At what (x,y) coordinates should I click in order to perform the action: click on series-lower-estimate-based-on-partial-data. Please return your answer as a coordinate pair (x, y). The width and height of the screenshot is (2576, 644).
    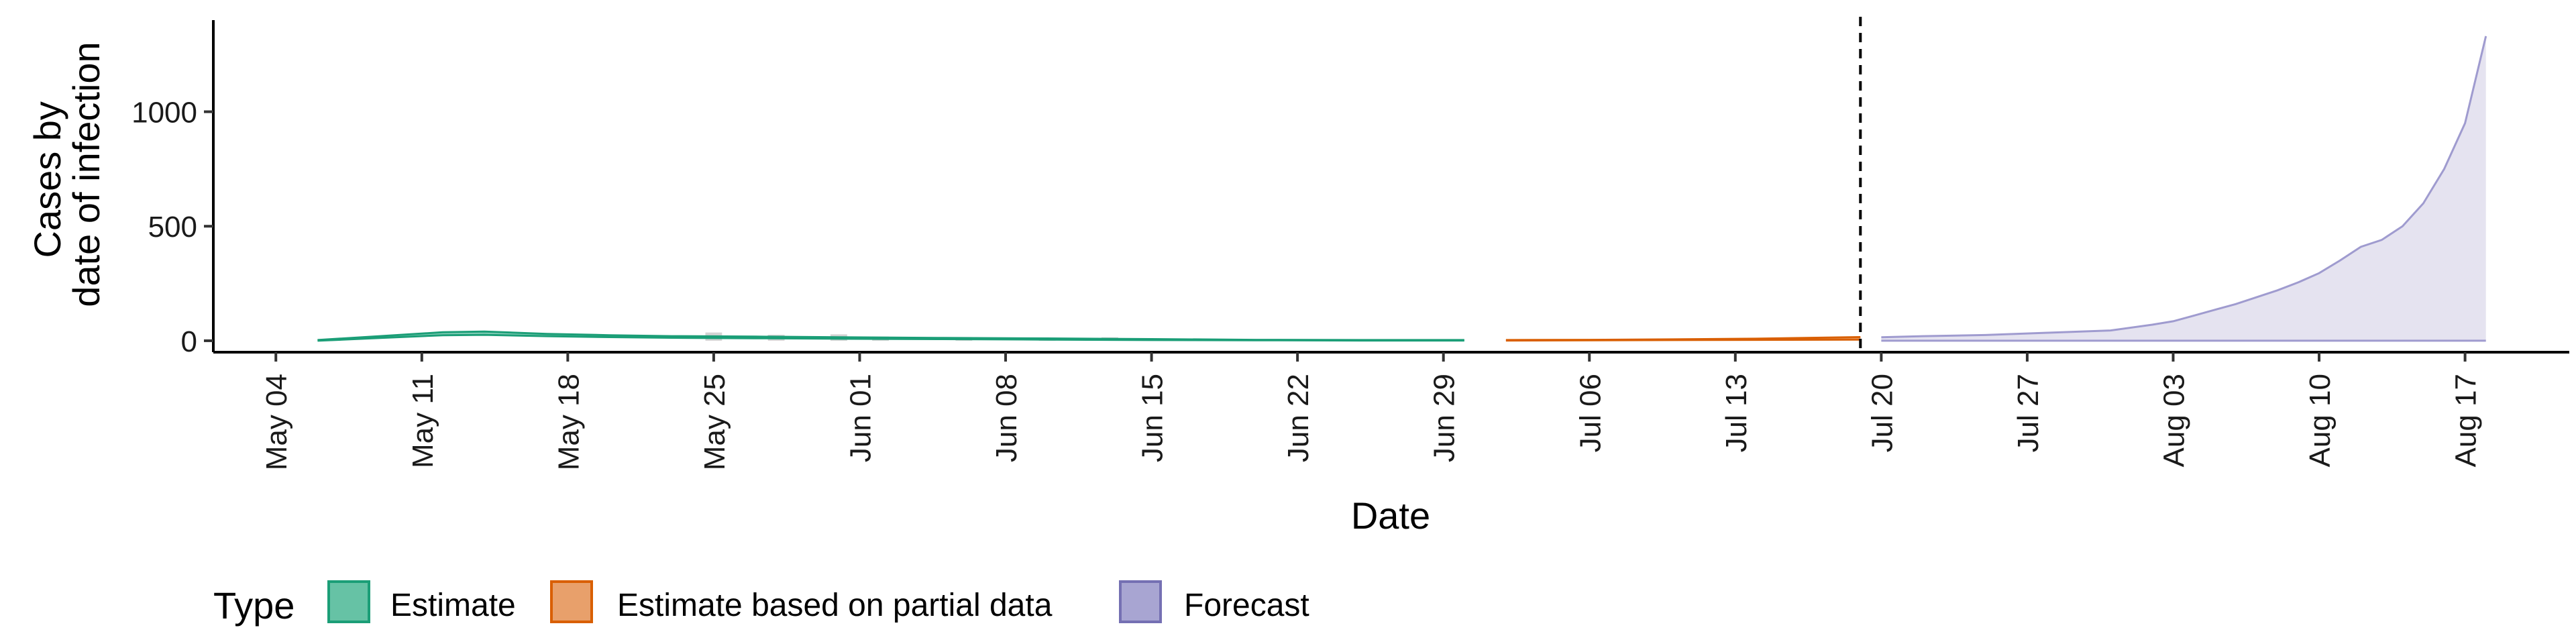
    Looking at the image, I should click on (1683, 340).